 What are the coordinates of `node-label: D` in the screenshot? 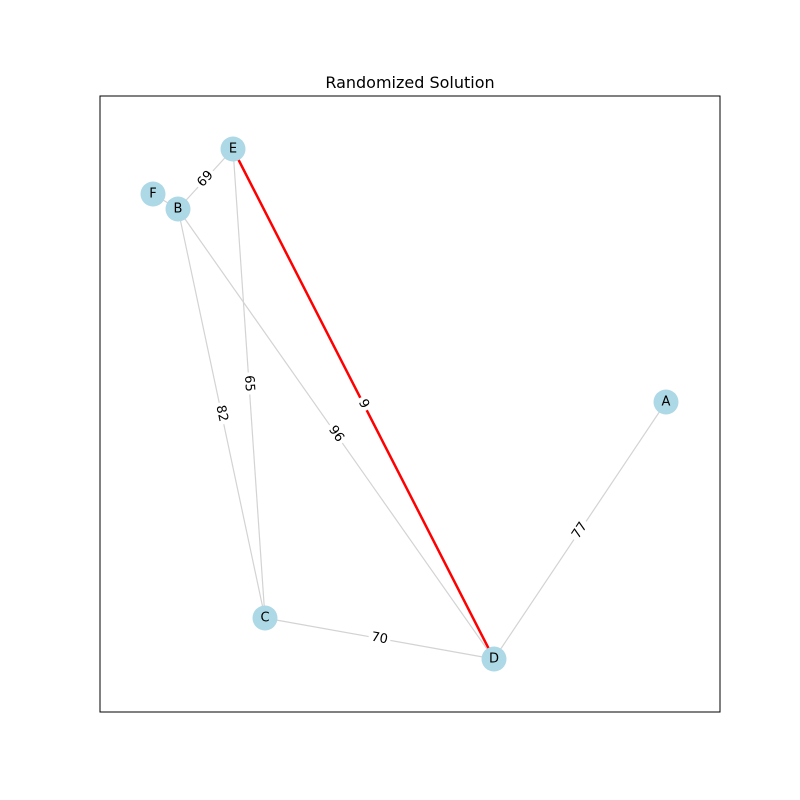 It's located at (494, 659).